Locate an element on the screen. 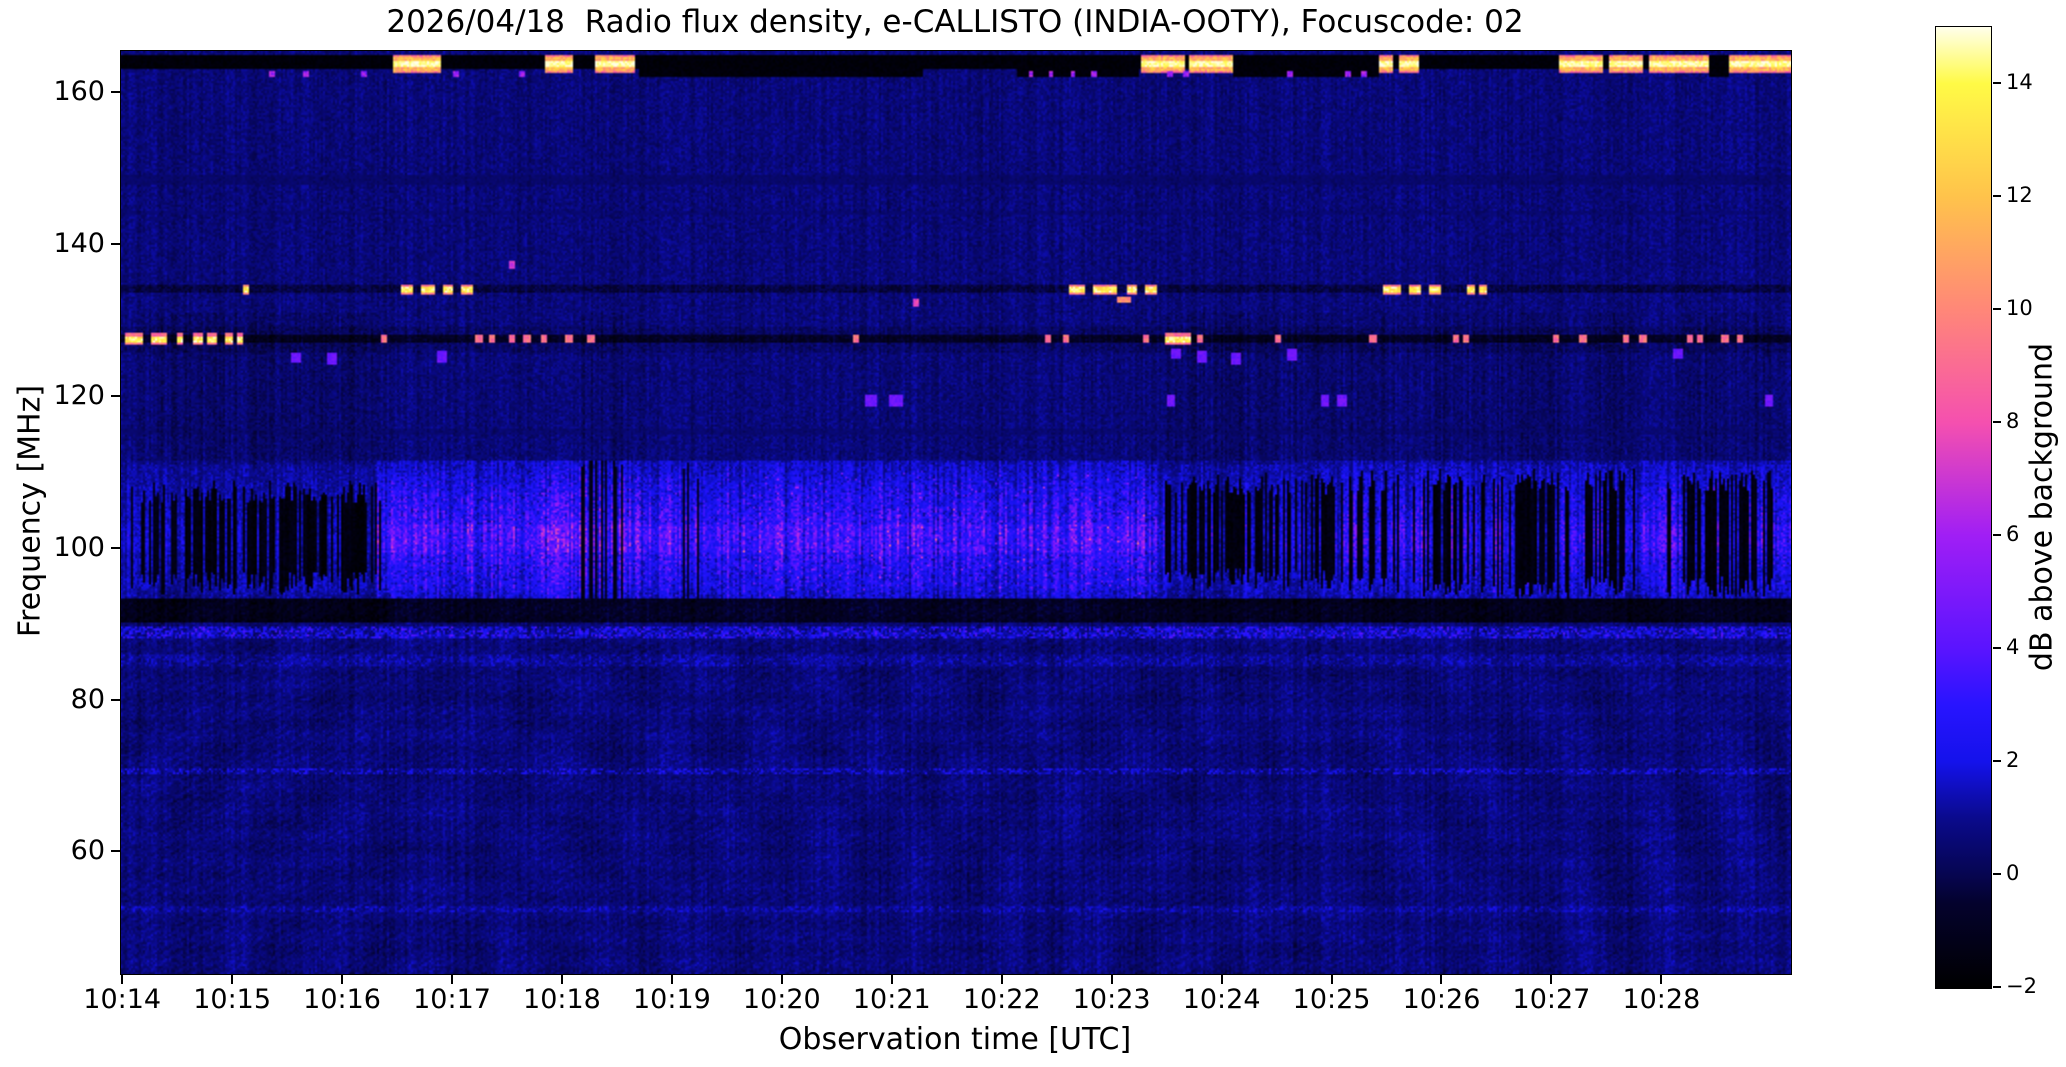 Image resolution: width=2066 pixels, height=1067 pixels. y-tick-label: 80 is located at coordinates (87, 699).